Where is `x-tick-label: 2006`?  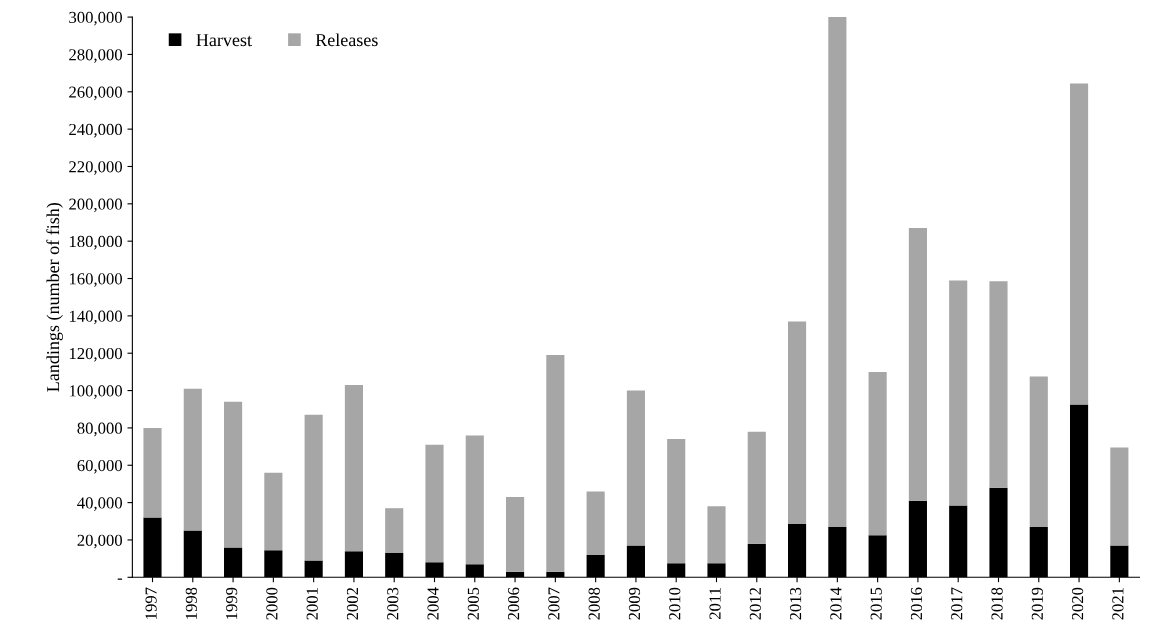 x-tick-label: 2006 is located at coordinates (514, 603).